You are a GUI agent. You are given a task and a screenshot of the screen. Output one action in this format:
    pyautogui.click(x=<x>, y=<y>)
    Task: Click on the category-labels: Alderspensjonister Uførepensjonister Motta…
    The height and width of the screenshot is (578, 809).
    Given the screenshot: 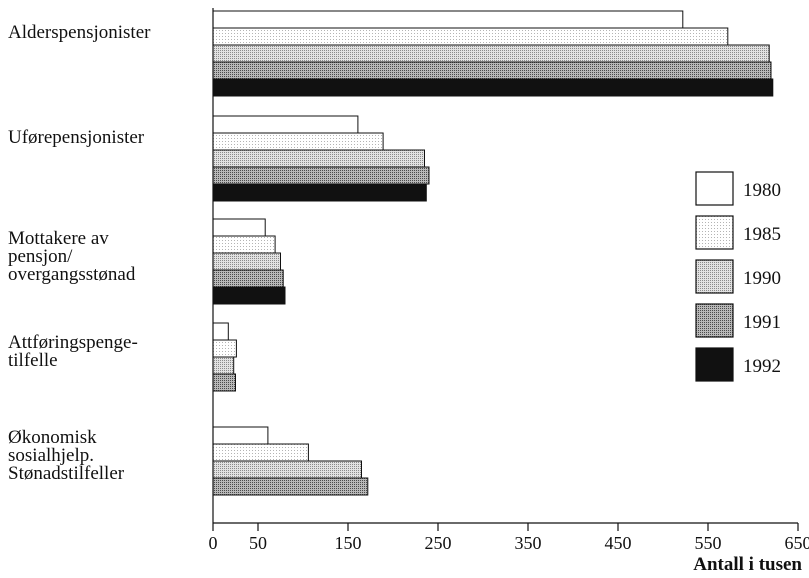 What is the action you would take?
    pyautogui.click(x=79, y=253)
    